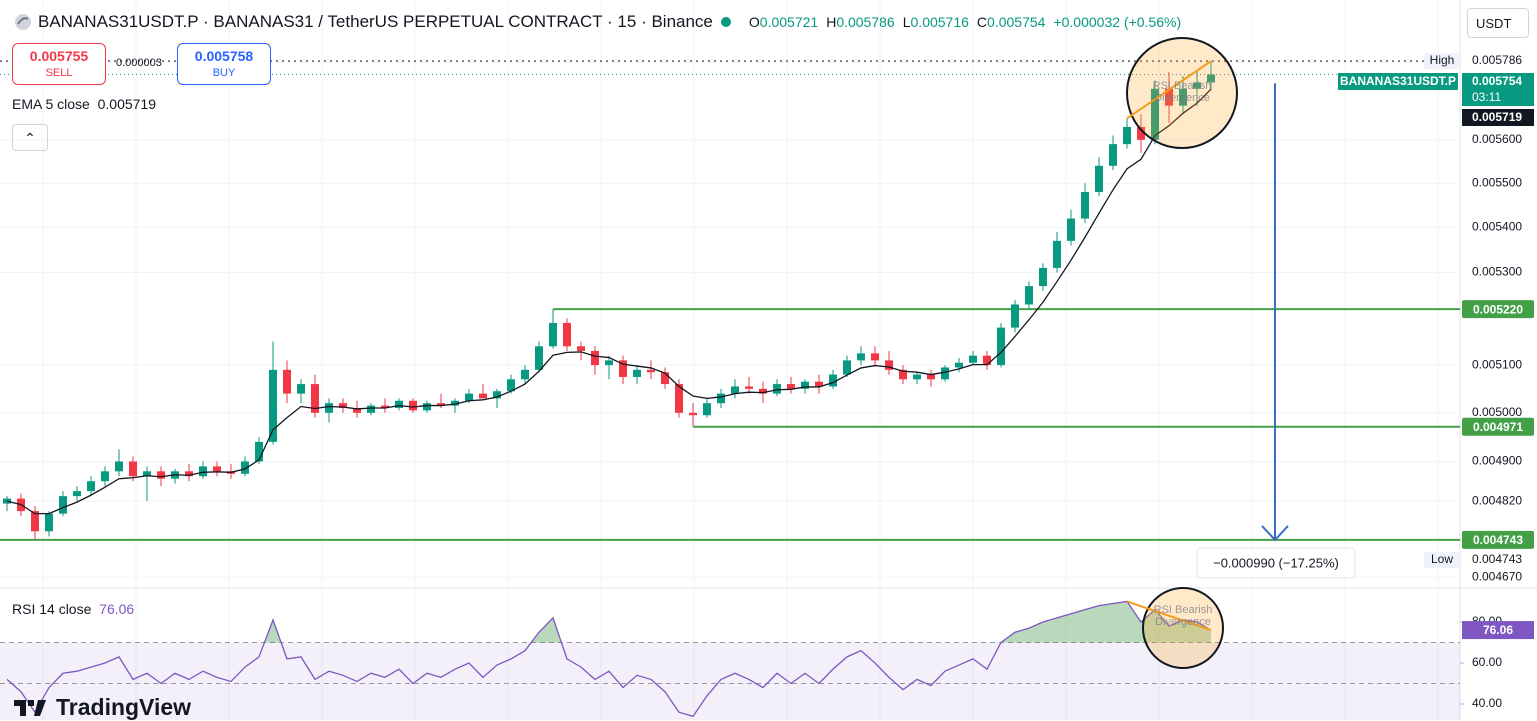  I want to click on ema-value: 0.005719, so click(127, 104).